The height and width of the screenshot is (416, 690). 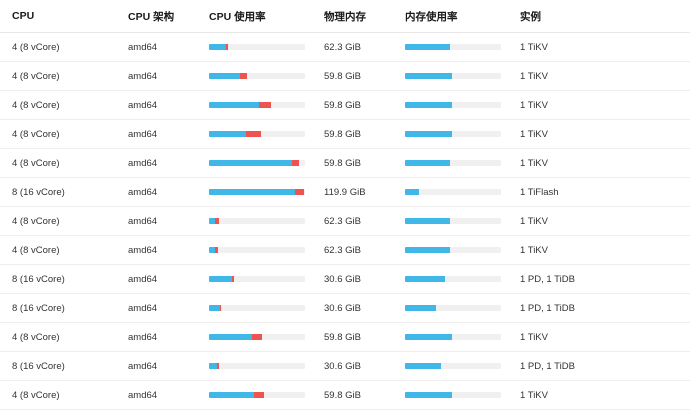 I want to click on header-cpu: CPU, so click(x=23, y=16).